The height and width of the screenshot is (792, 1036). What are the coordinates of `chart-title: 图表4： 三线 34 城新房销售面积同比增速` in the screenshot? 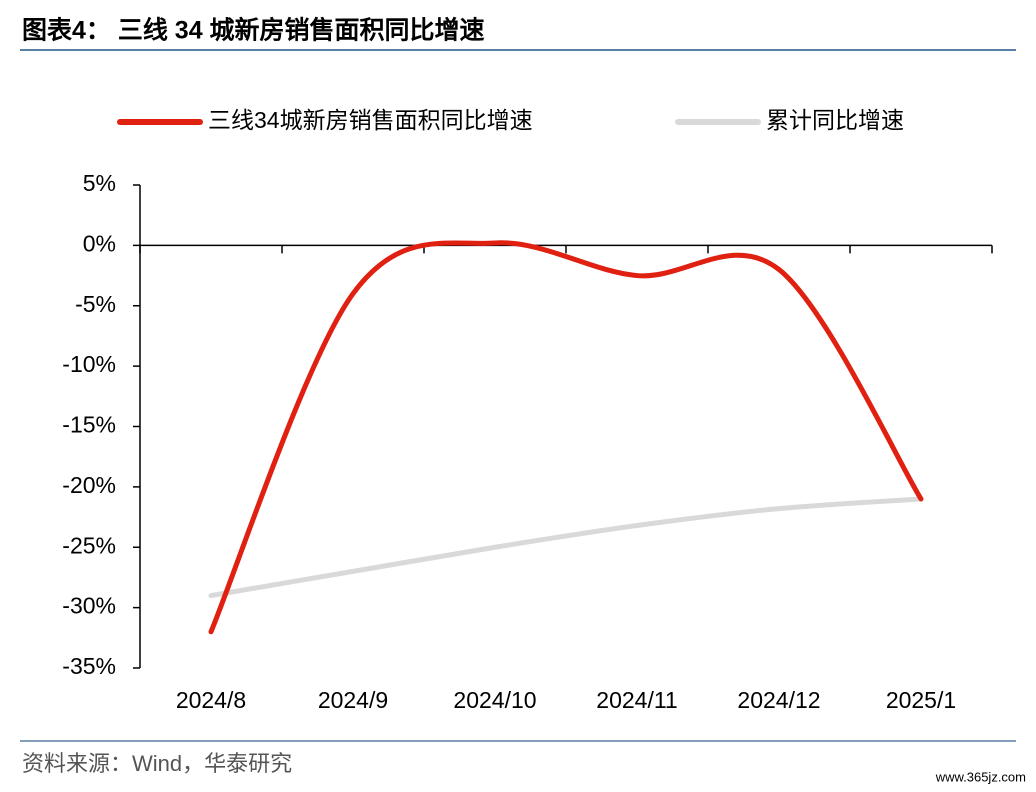 It's located at (253, 30).